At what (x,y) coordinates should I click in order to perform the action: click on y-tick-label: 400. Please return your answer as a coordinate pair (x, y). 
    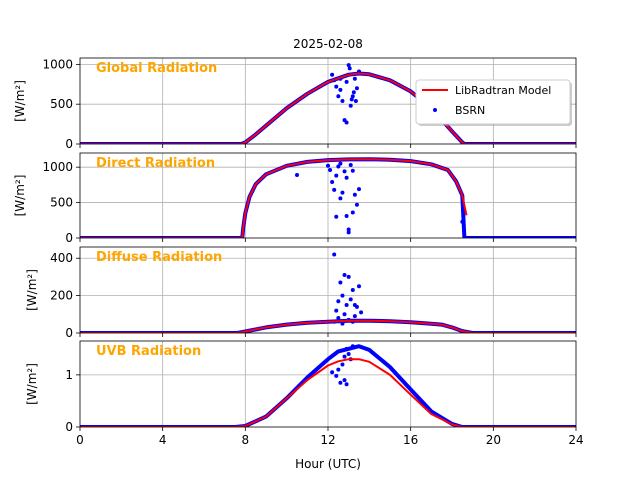
    Looking at the image, I should click on (61, 258).